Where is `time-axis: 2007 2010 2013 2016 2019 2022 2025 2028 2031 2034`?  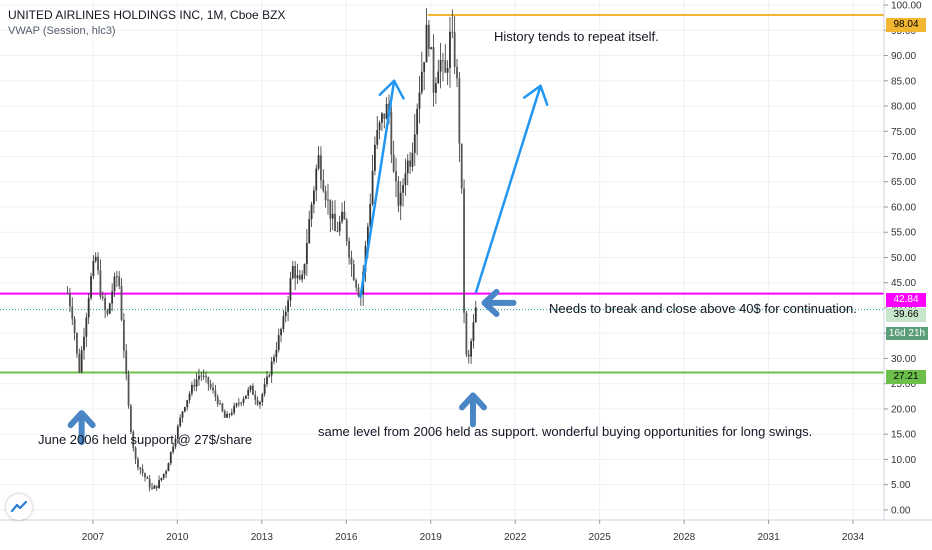 time-axis: 2007 2010 2013 2016 2019 2022 2025 2028 2031 2034 is located at coordinates (473, 531).